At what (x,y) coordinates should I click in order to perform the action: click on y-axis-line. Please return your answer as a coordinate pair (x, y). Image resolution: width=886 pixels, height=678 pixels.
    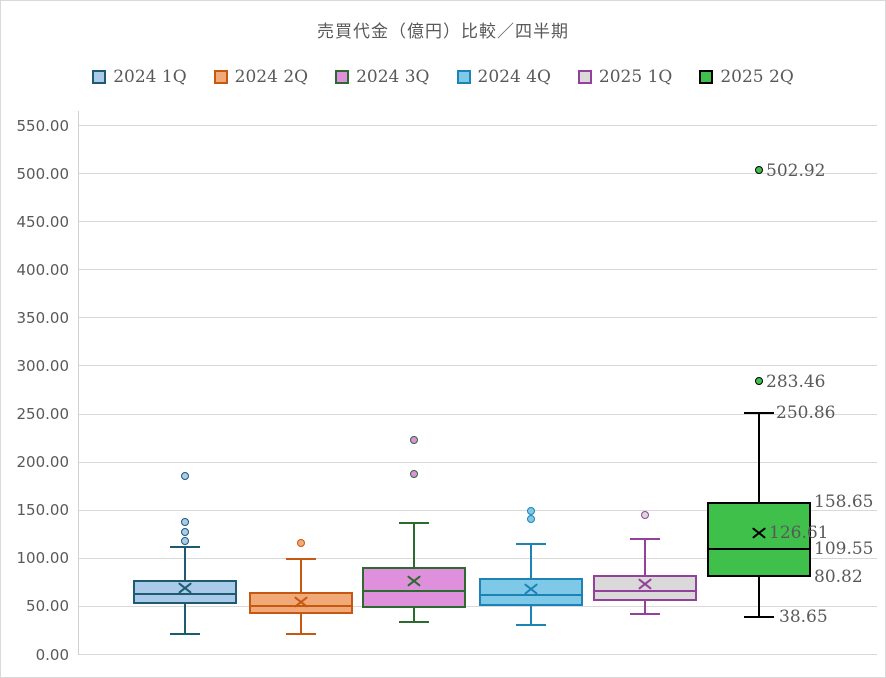
    Looking at the image, I should click on (78, 383).